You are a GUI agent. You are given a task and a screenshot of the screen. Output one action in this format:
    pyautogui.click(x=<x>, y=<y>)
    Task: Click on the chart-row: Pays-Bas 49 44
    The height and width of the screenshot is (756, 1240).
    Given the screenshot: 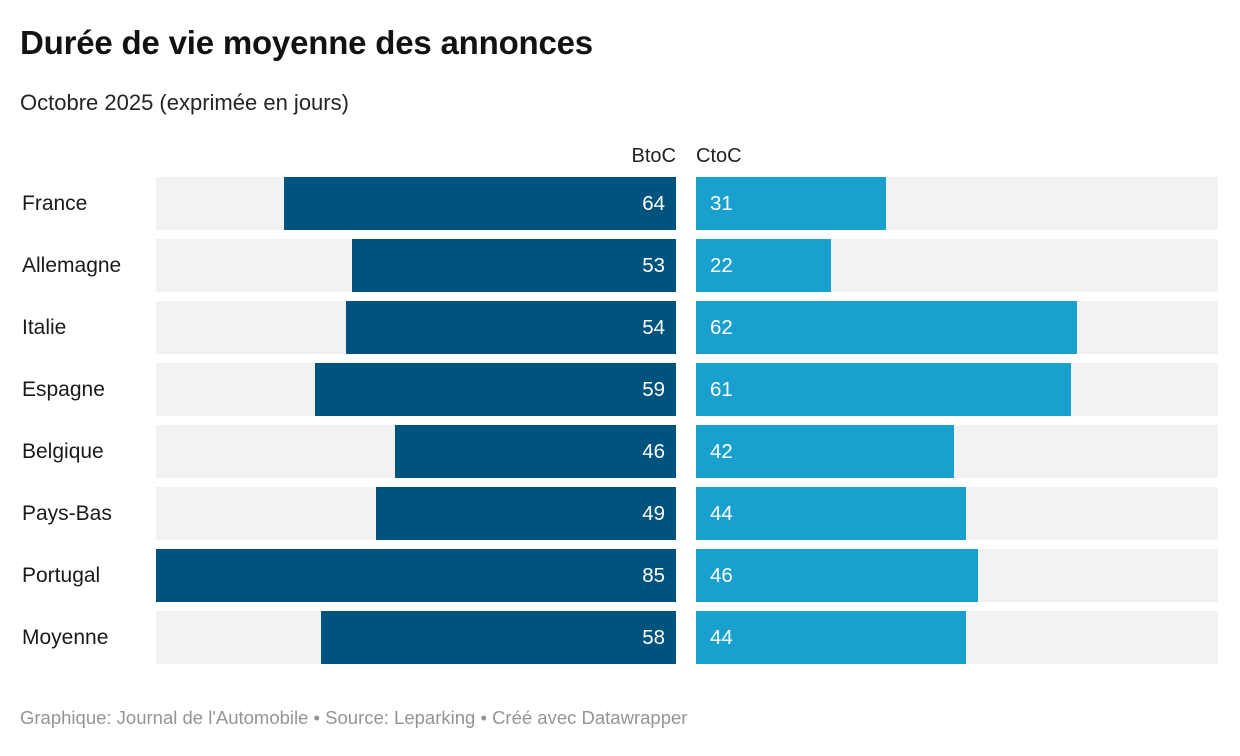 What is the action you would take?
    pyautogui.click(x=619, y=514)
    